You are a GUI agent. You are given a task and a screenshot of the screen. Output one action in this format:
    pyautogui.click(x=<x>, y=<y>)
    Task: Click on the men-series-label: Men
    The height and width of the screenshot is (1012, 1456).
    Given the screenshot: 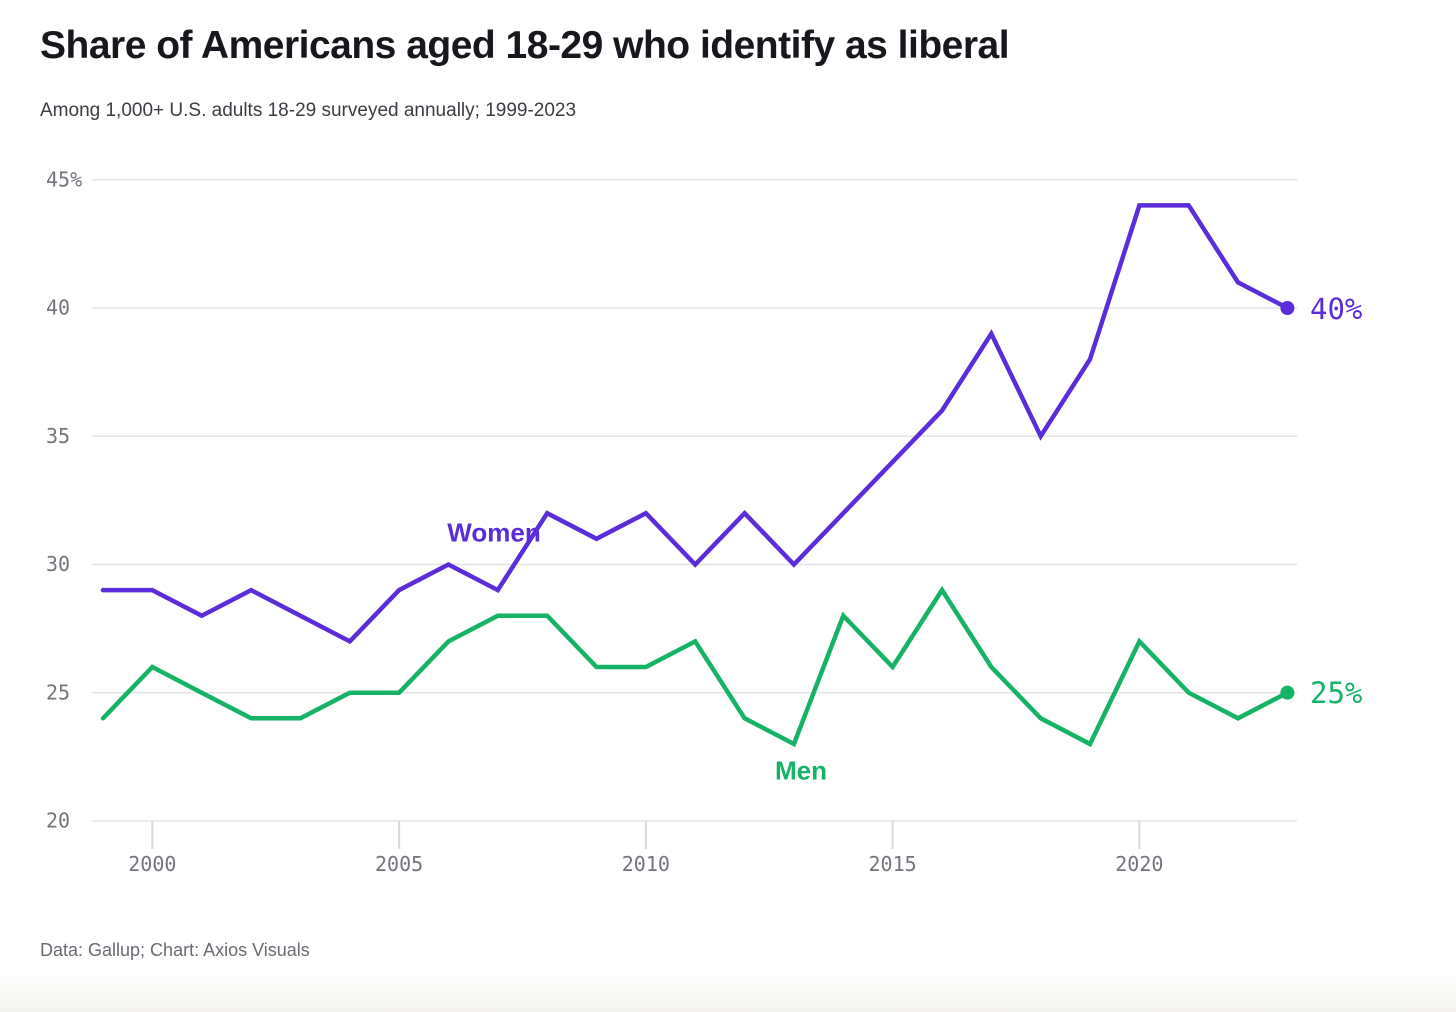 What is the action you would take?
    pyautogui.click(x=801, y=770)
    